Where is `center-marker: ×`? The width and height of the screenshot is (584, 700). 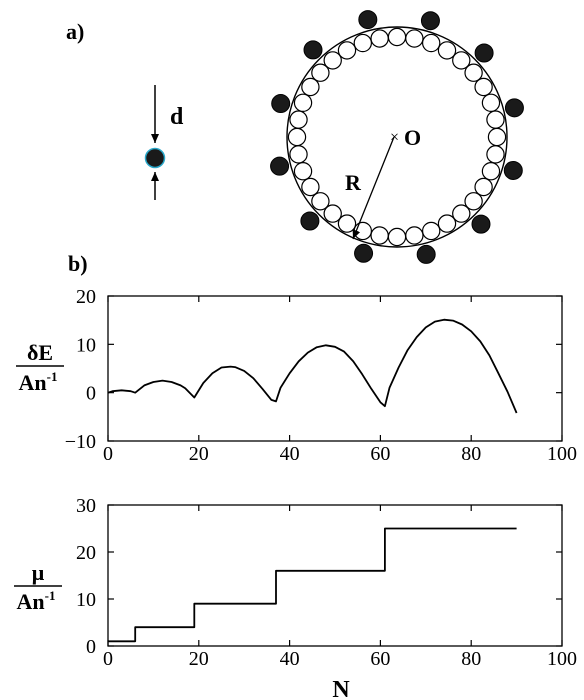 center-marker: × is located at coordinates (394, 137).